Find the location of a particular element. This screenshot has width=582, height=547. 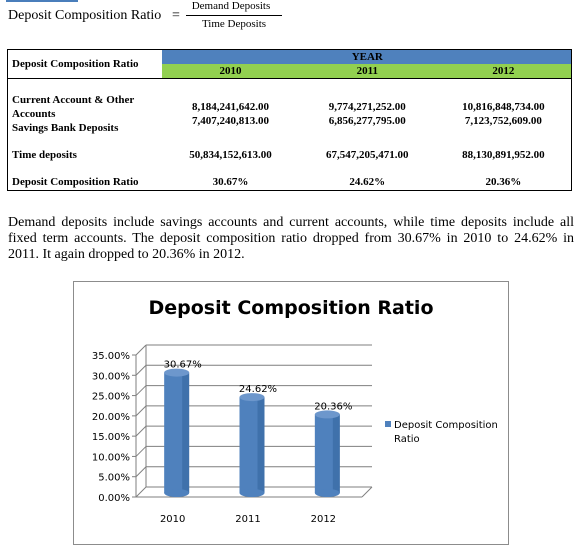

formula-fraction-bar is located at coordinates (234, 15).